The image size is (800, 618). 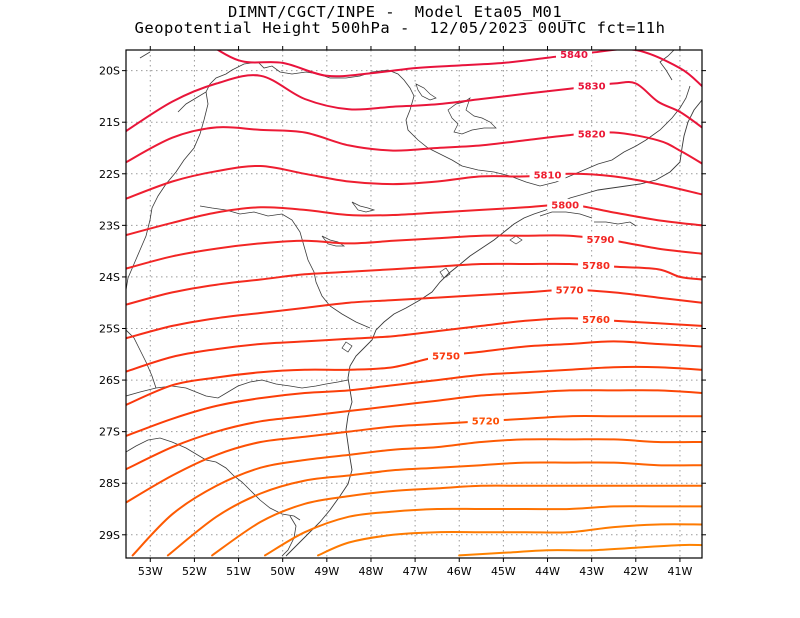 What do you see at coordinates (238, 571) in the screenshot?
I see `x-tick-label: 51W` at bounding box center [238, 571].